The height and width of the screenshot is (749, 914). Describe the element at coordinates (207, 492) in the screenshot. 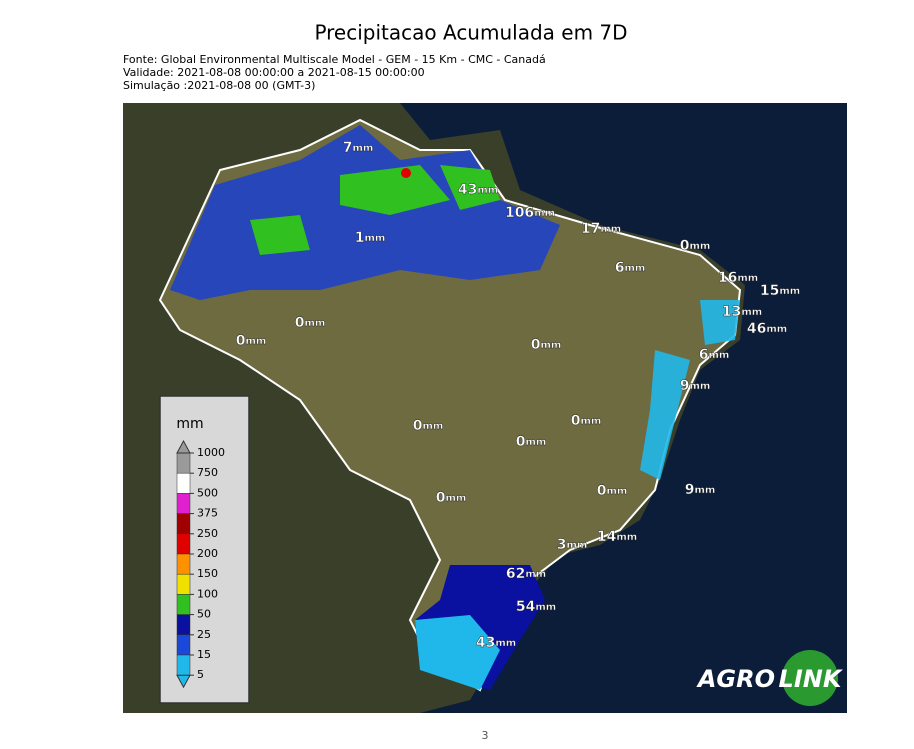

I see `colorbar-label: 500` at that location.